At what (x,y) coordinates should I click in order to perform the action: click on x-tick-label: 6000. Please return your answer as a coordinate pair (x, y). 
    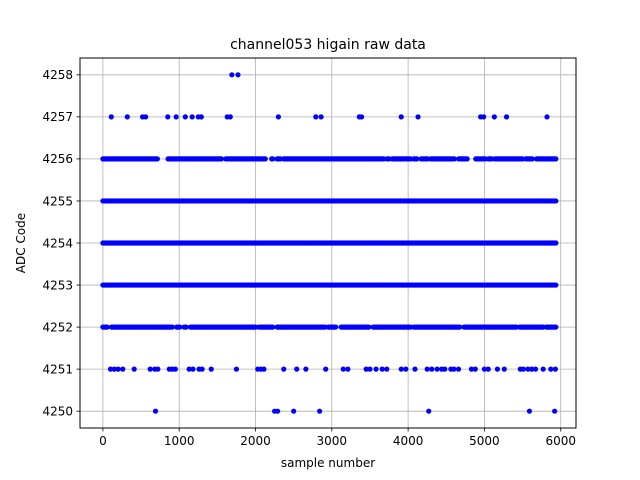
    Looking at the image, I should click on (560, 441).